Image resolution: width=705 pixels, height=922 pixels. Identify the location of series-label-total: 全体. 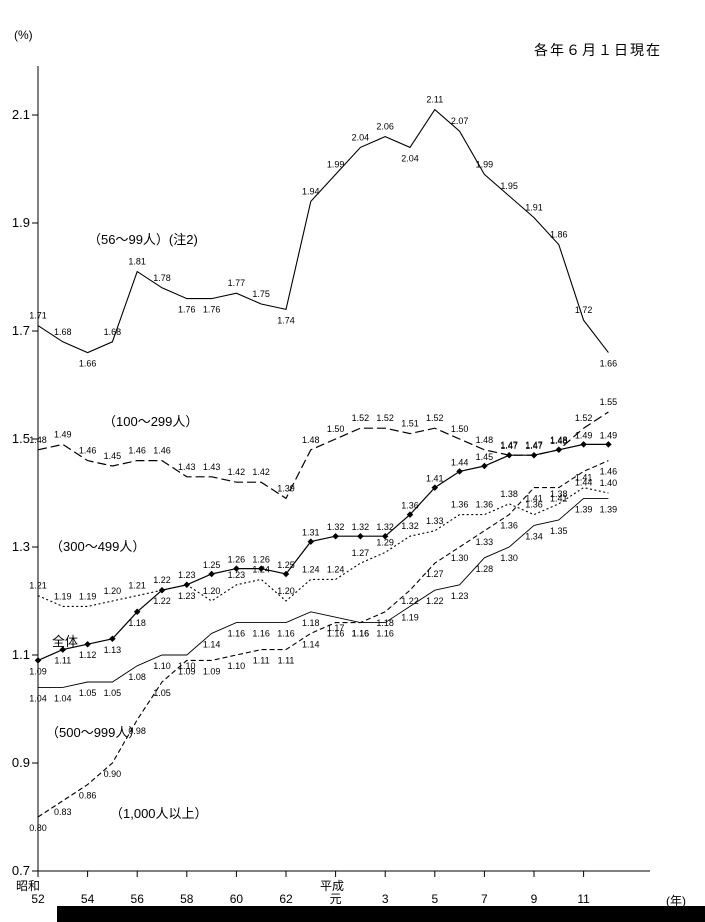
(65, 641).